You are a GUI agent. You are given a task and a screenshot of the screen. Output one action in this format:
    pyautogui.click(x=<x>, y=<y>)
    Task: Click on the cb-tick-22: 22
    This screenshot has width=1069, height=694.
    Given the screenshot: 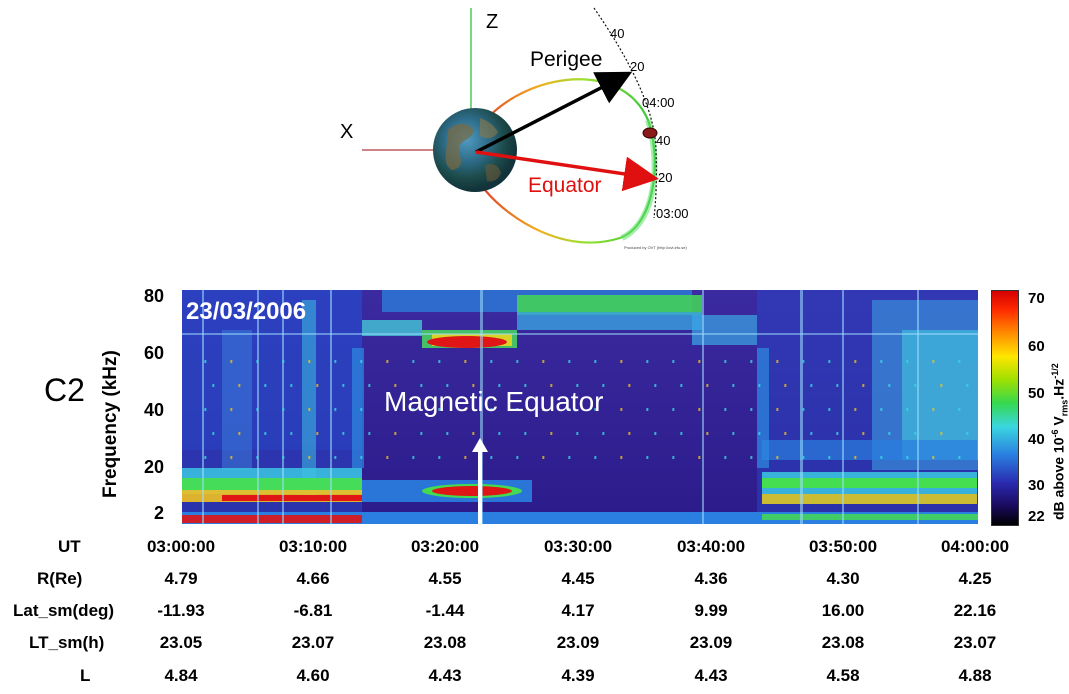 What is the action you would take?
    pyautogui.click(x=1036, y=516)
    